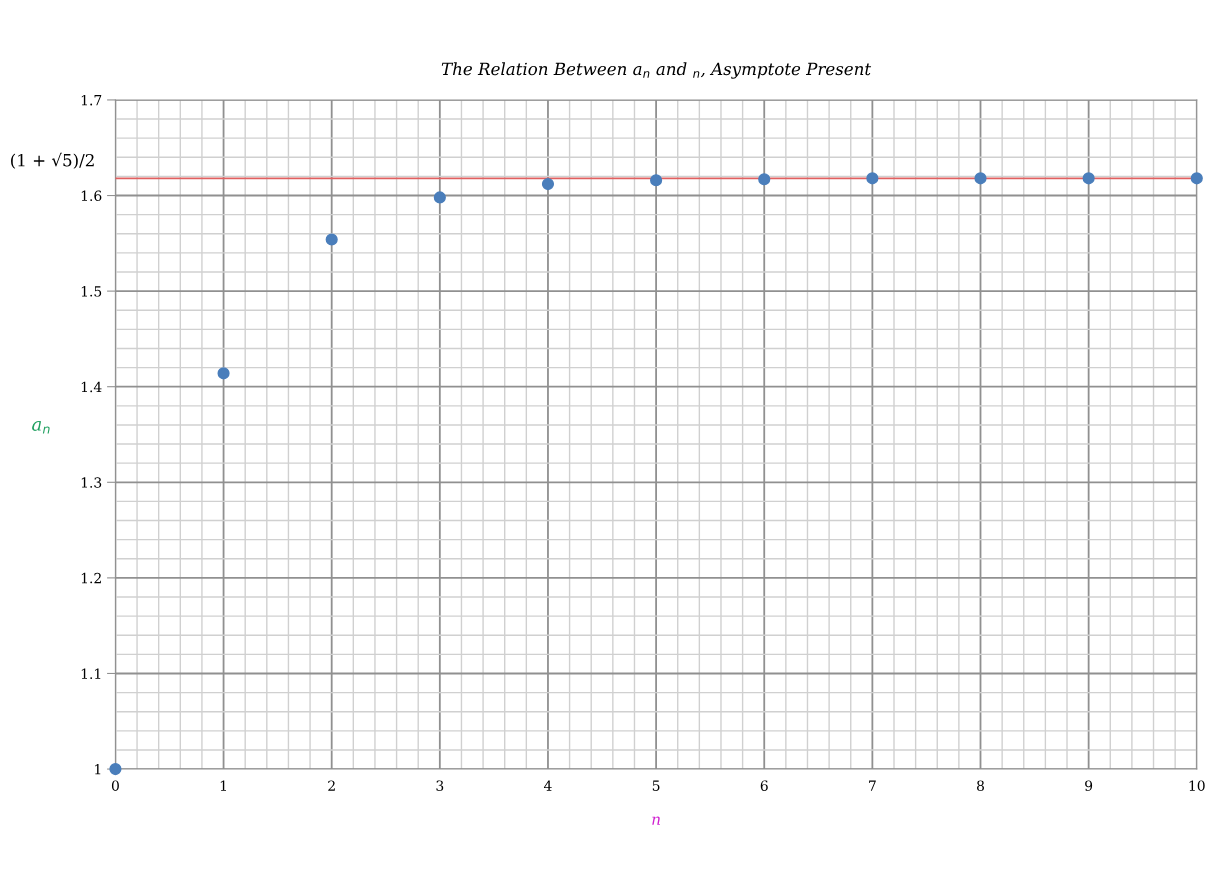  What do you see at coordinates (872, 785) in the screenshot?
I see `x-tick-label: 7` at bounding box center [872, 785].